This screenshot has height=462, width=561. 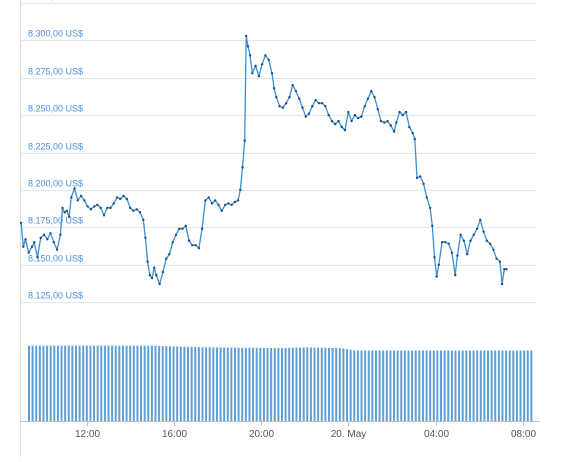 I want to click on x-tick-label: 12:00, so click(x=87, y=434).